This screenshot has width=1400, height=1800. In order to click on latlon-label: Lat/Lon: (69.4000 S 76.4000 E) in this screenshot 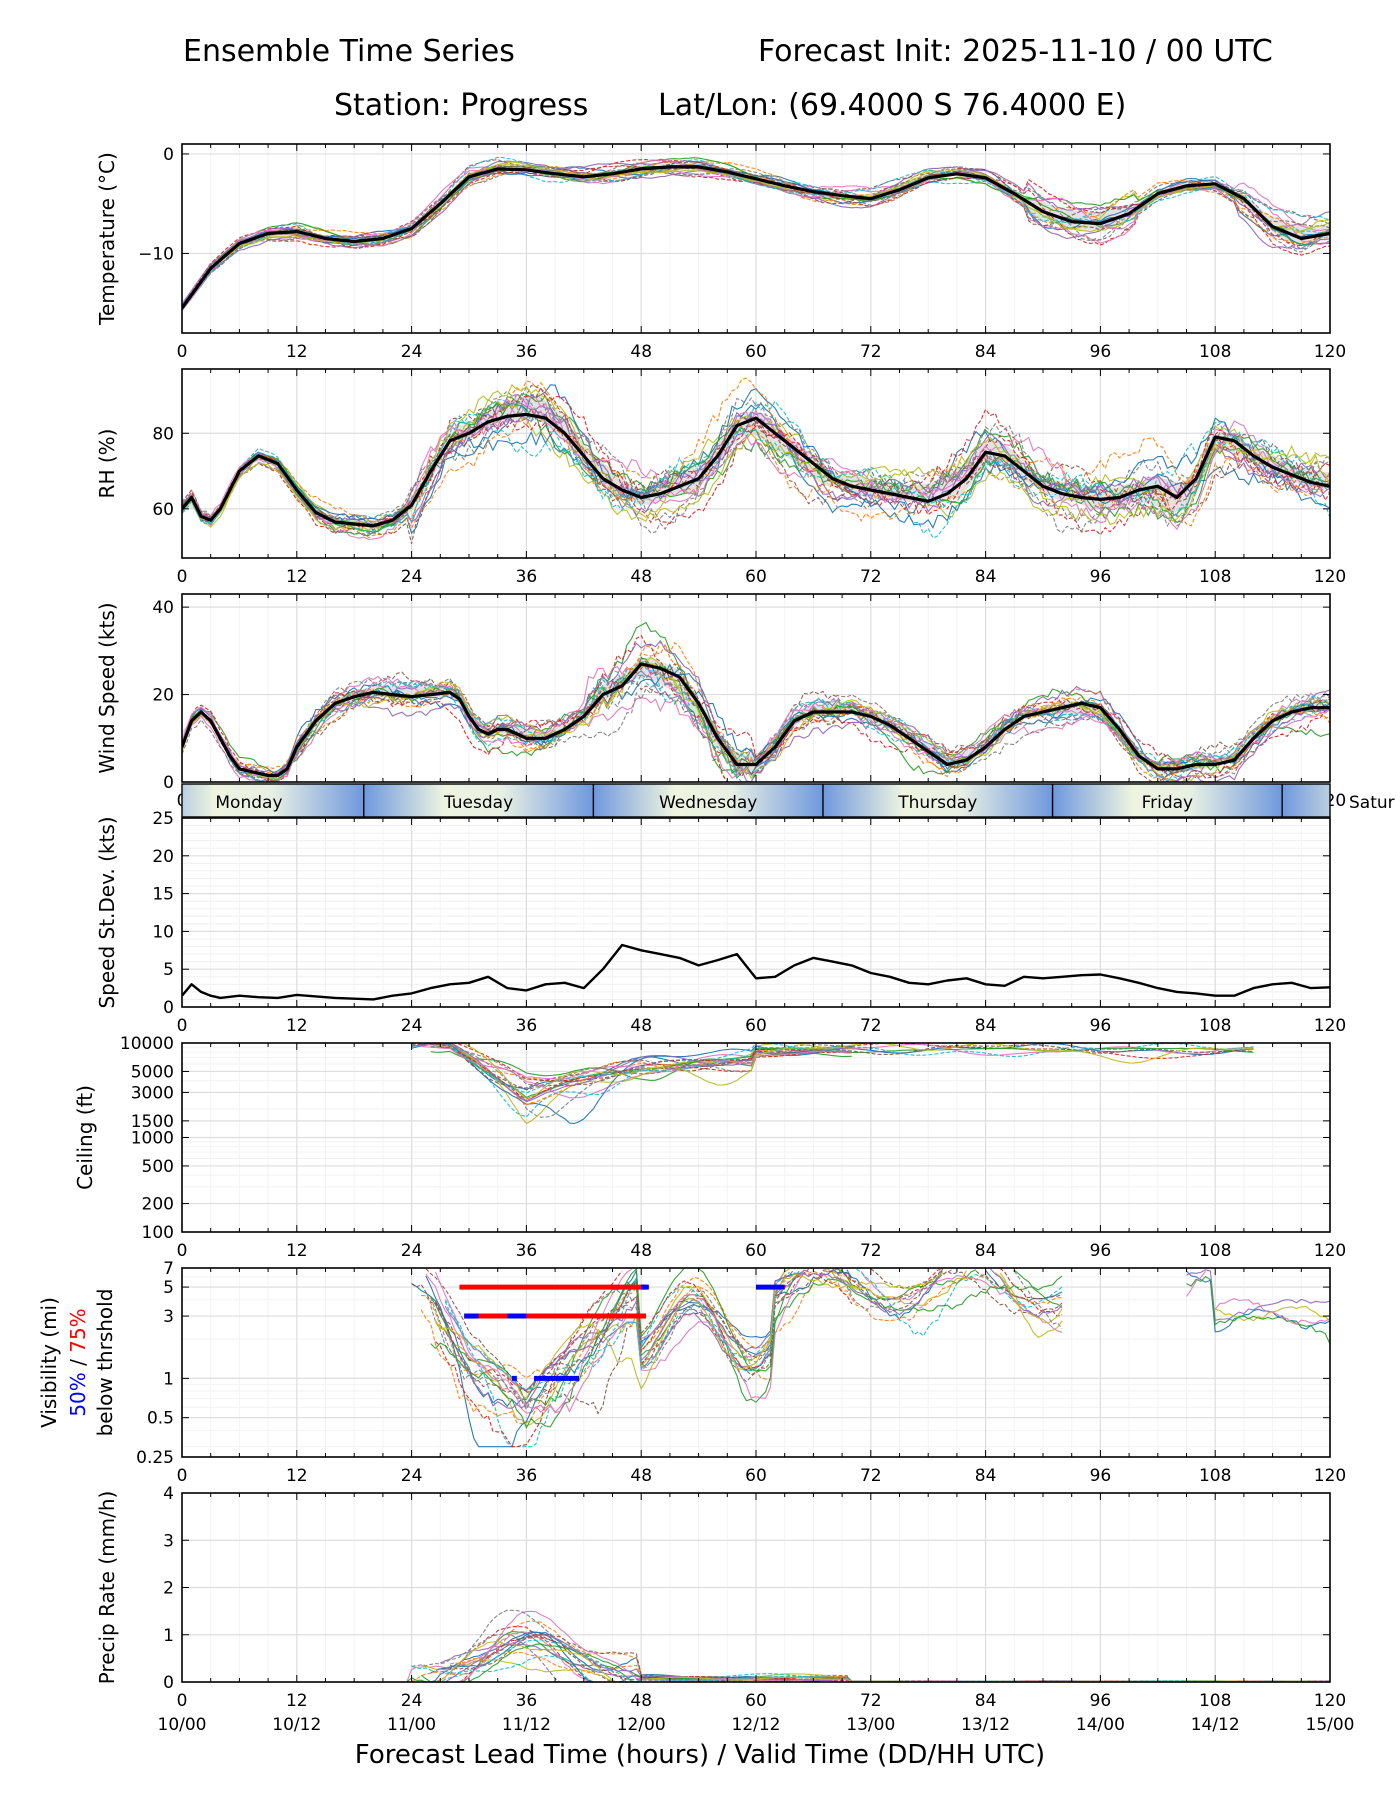, I will do `click(892, 105)`.